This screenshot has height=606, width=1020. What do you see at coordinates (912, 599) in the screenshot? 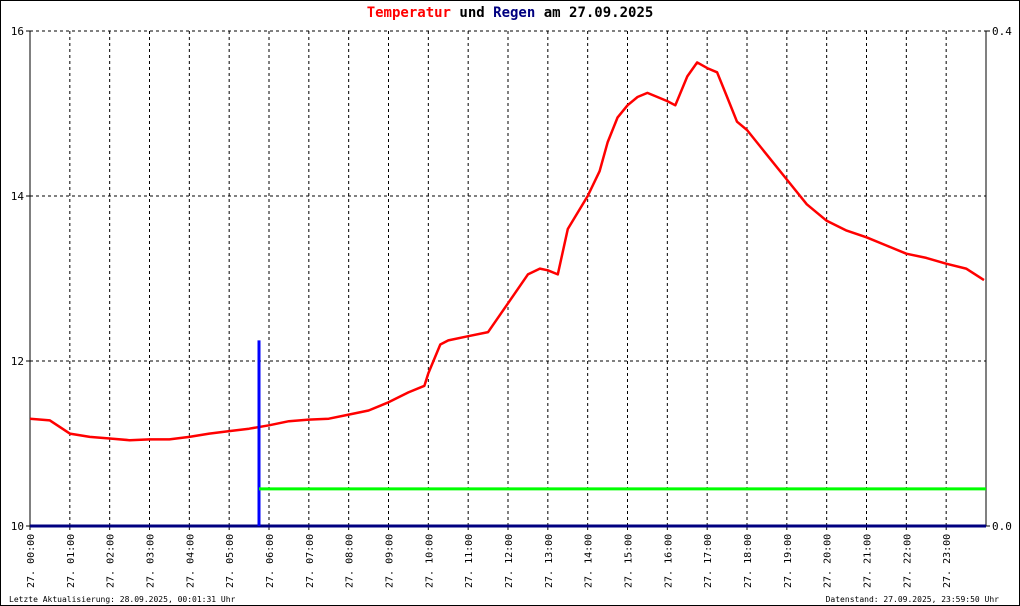
I see `data-status-text: Datenstand: 27.09.2025, 23:59:50 Uhr` at bounding box center [912, 599].